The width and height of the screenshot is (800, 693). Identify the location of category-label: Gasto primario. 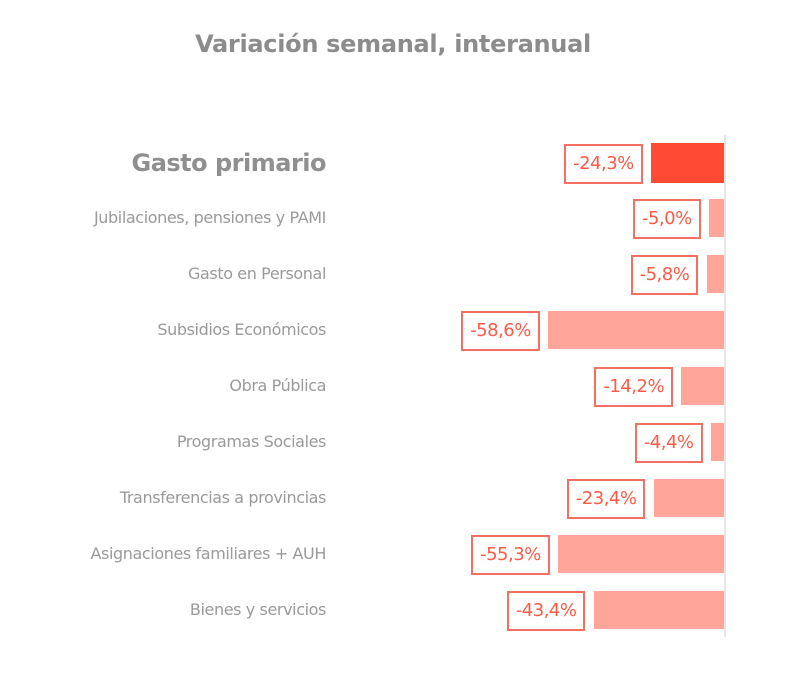
(229, 163).